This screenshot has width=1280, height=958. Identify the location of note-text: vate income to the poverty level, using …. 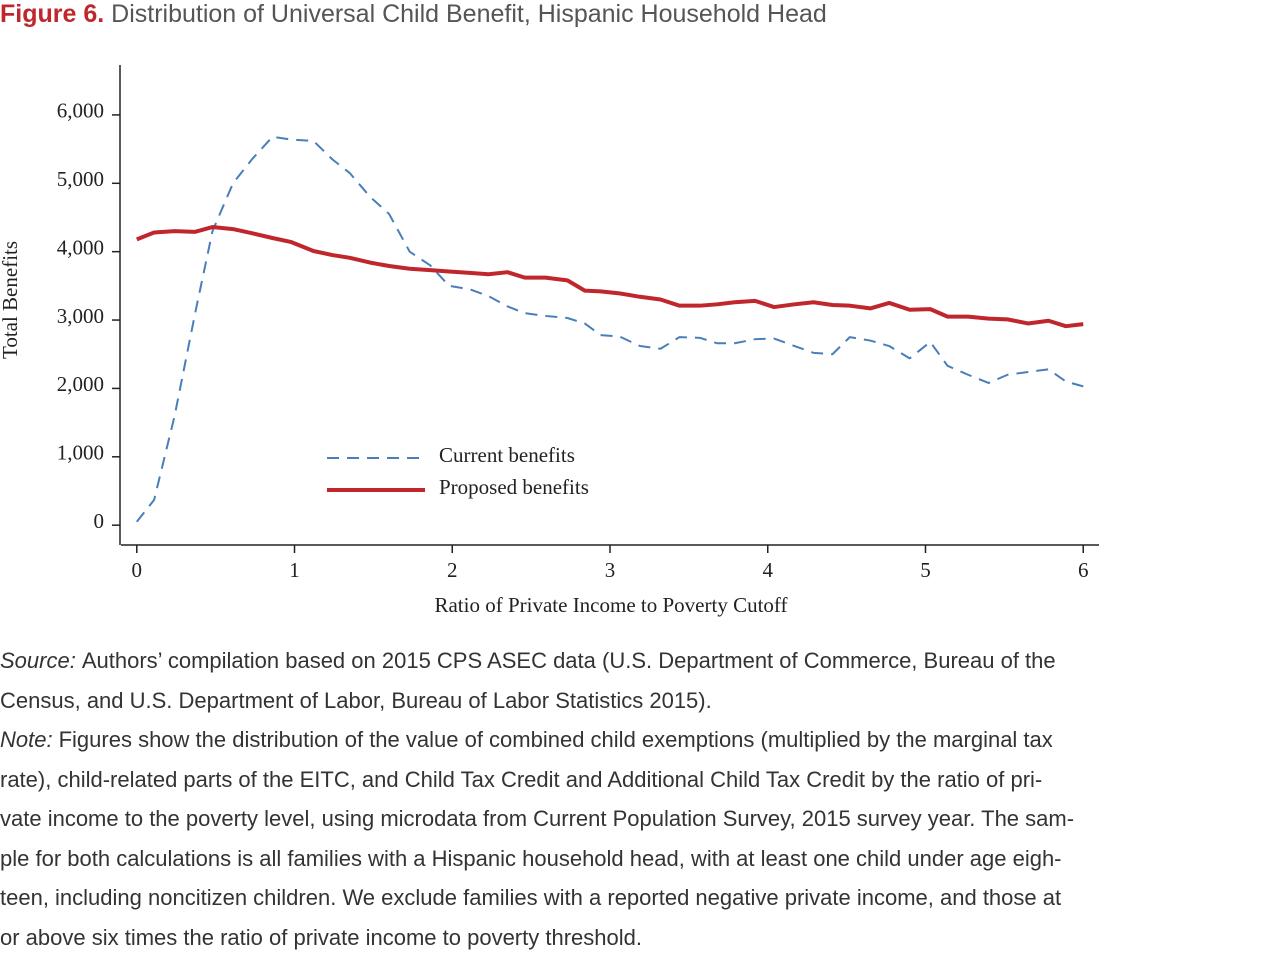
(537, 818).